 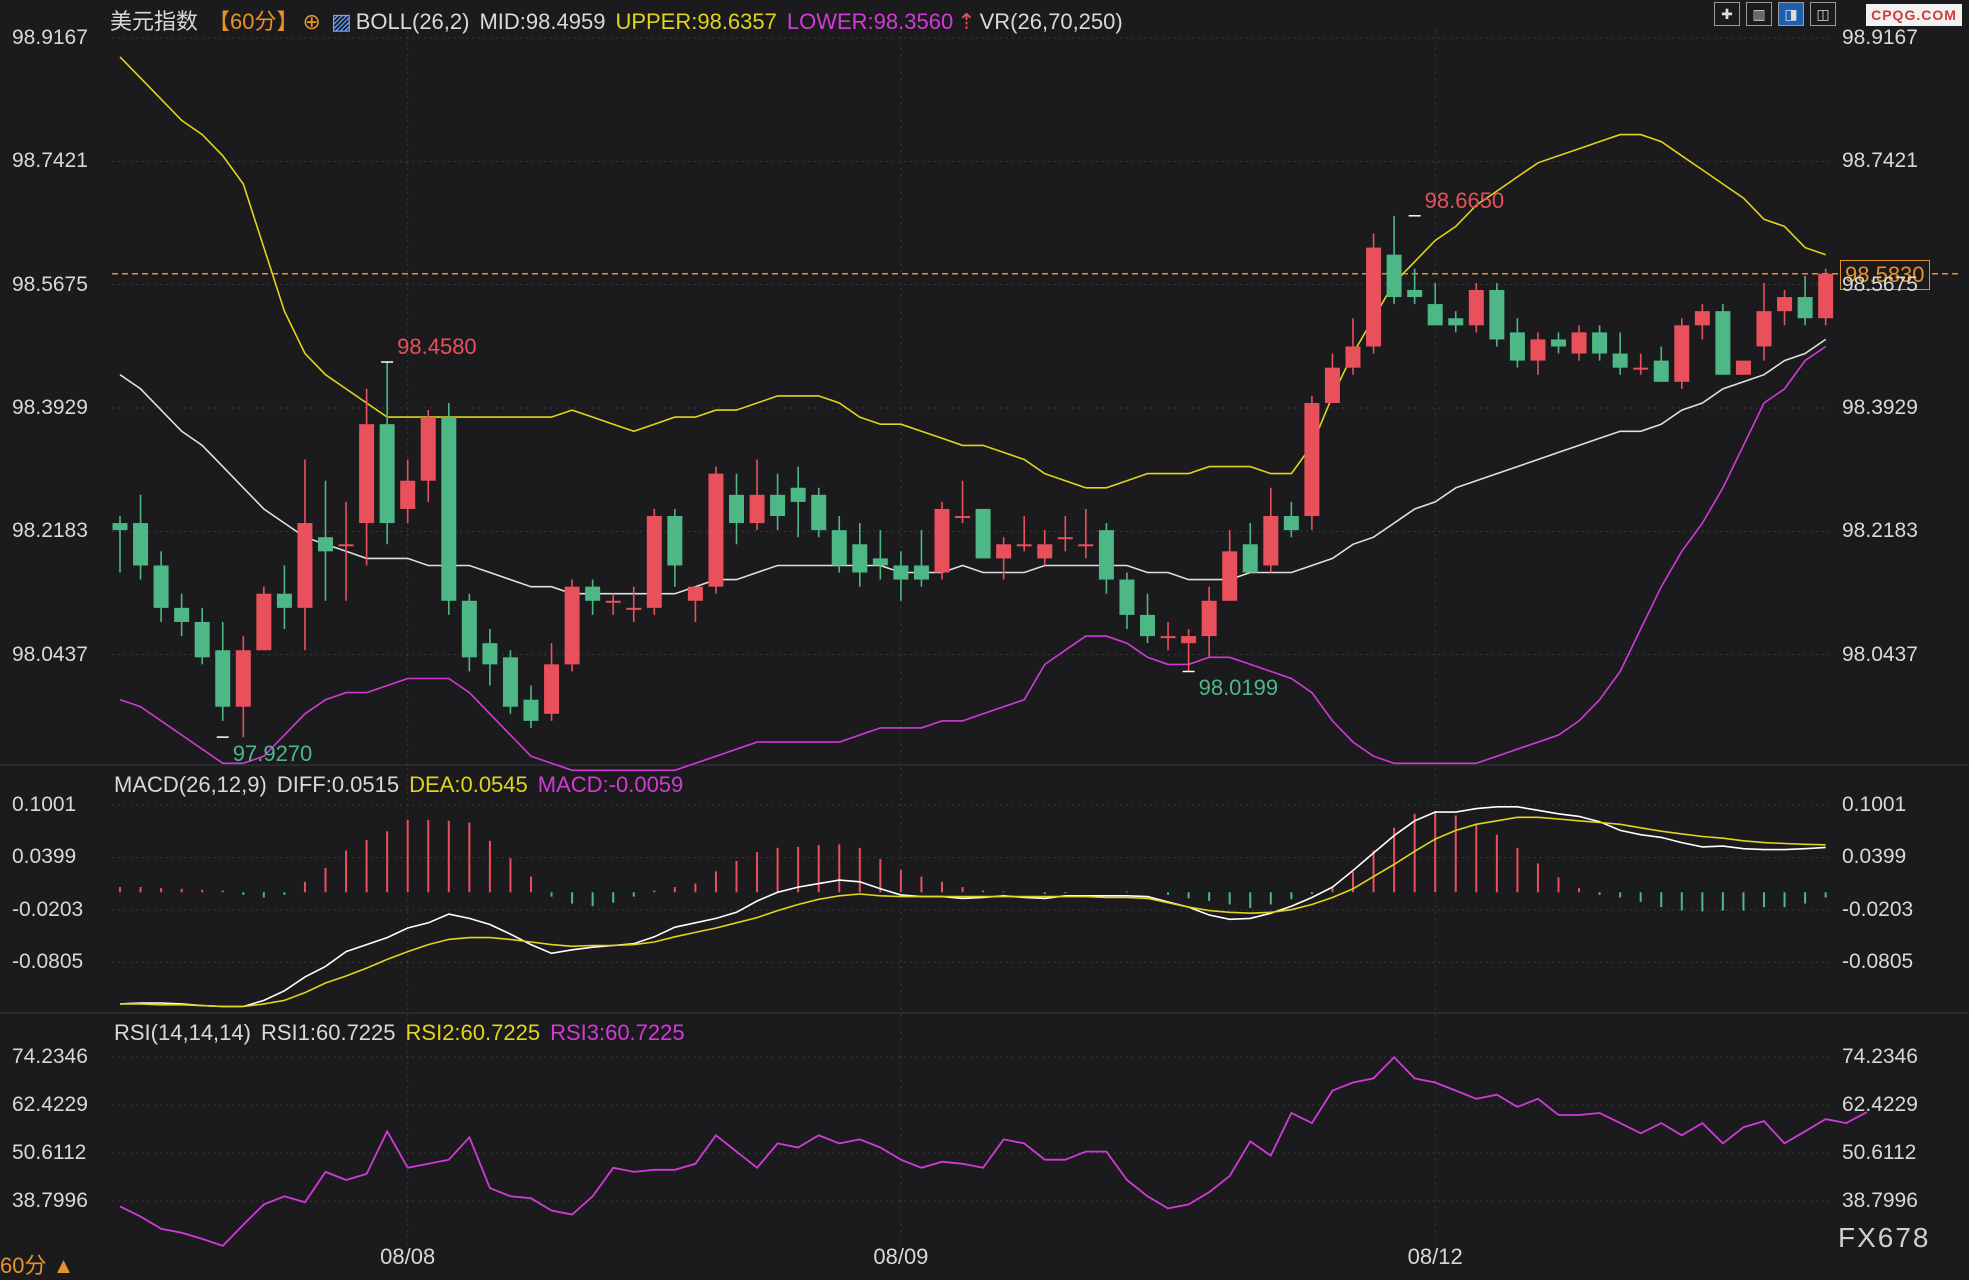 What do you see at coordinates (473, 1032) in the screenshot?
I see `rsi2-value: RSI2:60.7225` at bounding box center [473, 1032].